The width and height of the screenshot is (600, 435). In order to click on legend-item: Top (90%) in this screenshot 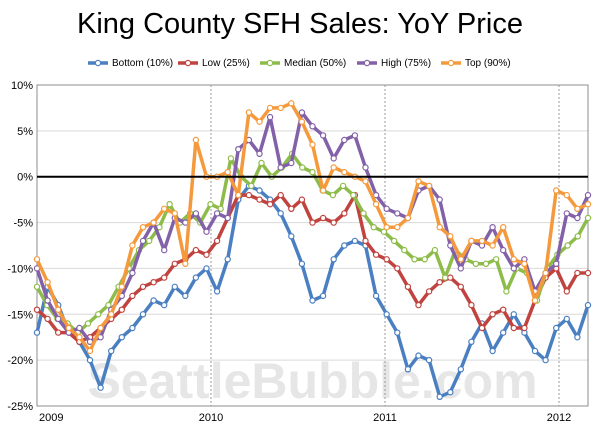, I will do `click(476, 63)`.